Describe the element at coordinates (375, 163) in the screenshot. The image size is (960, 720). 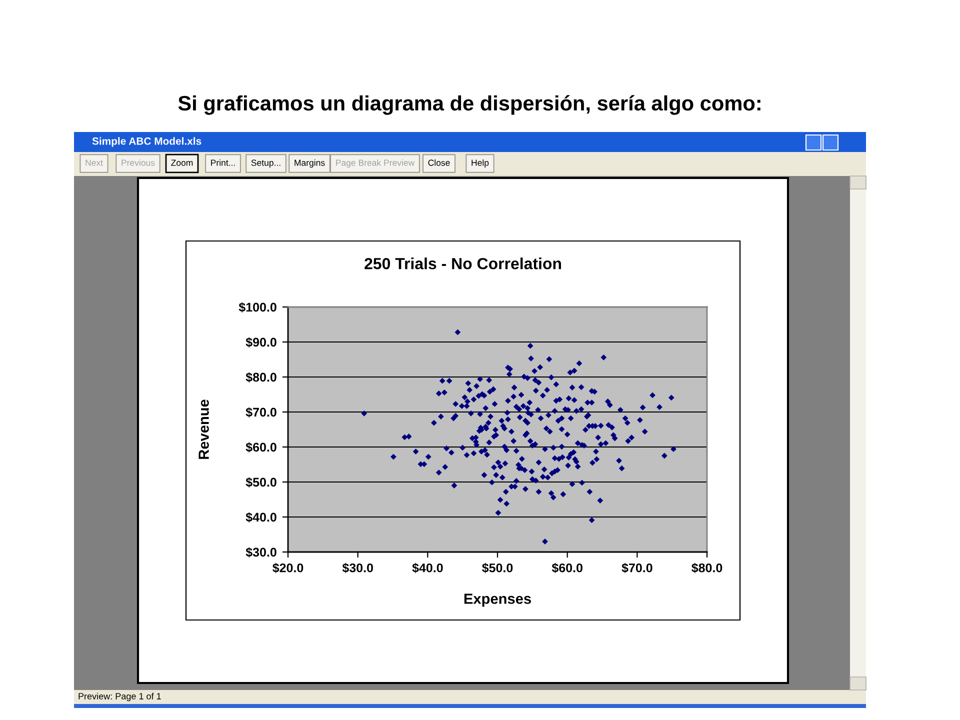
I see `text: Page Break Preview` at that location.